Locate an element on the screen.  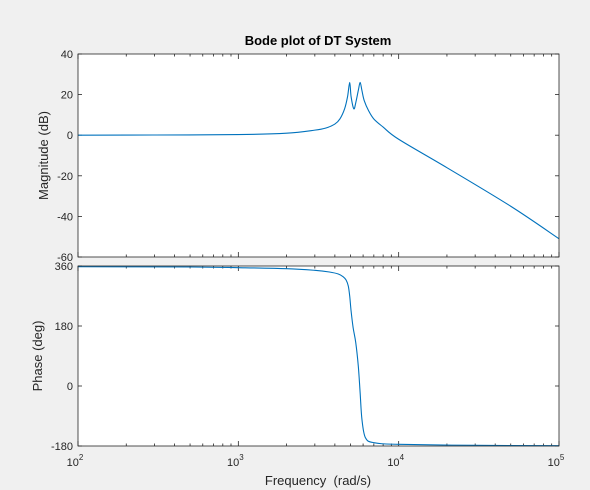
magnitude-y-tick-label: -60 is located at coordinates (65, 258).